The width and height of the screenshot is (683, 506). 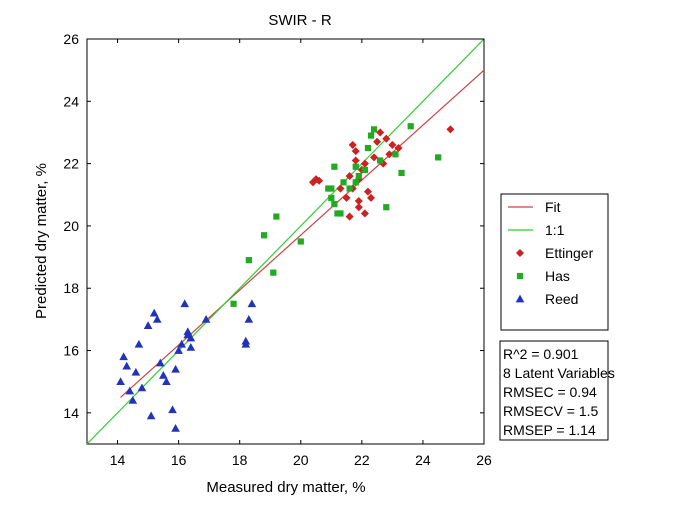 I want to click on y-tick-label: 24, so click(x=71, y=101).